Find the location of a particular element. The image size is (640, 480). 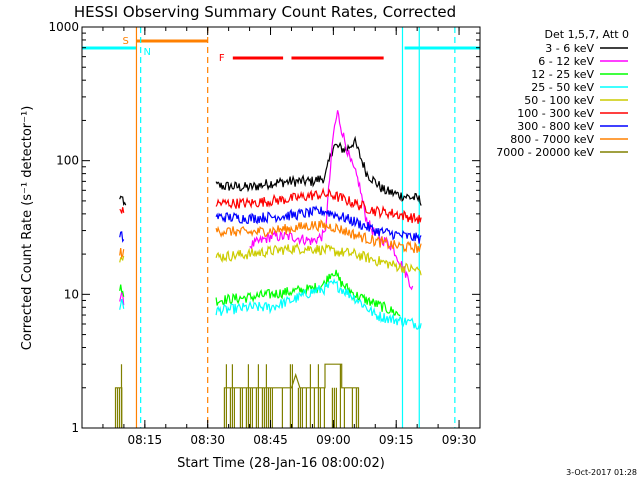

legend-label-2: 12 - 25 keV is located at coordinates (562, 74).